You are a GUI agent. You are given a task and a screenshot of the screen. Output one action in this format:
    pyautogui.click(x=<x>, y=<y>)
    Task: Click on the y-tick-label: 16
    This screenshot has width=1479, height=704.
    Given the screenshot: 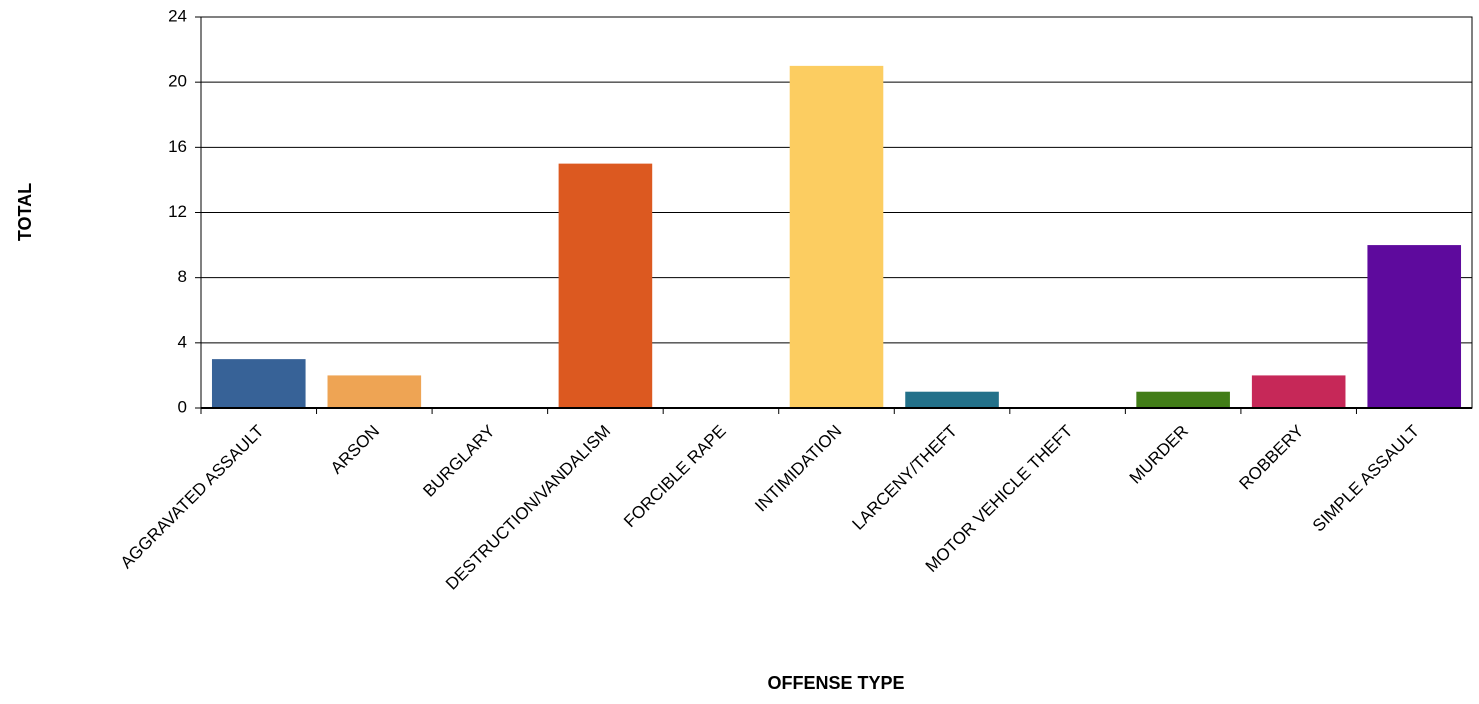 What is the action you would take?
    pyautogui.click(x=177, y=146)
    